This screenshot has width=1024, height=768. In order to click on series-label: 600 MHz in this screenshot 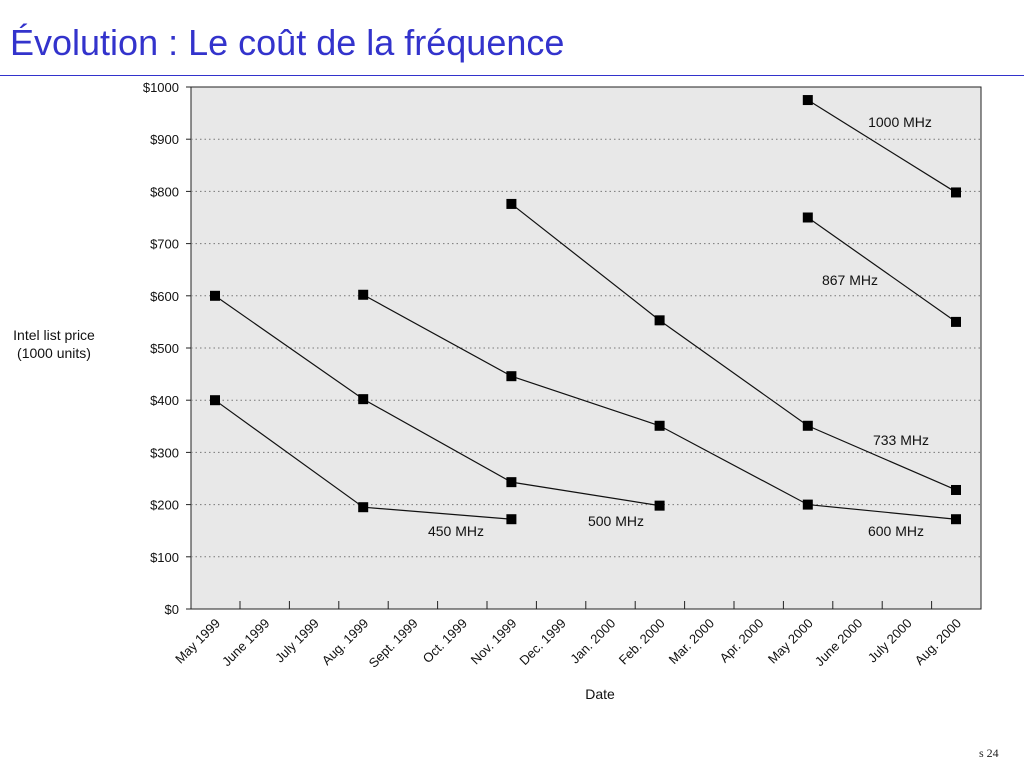, I will do `click(896, 531)`.